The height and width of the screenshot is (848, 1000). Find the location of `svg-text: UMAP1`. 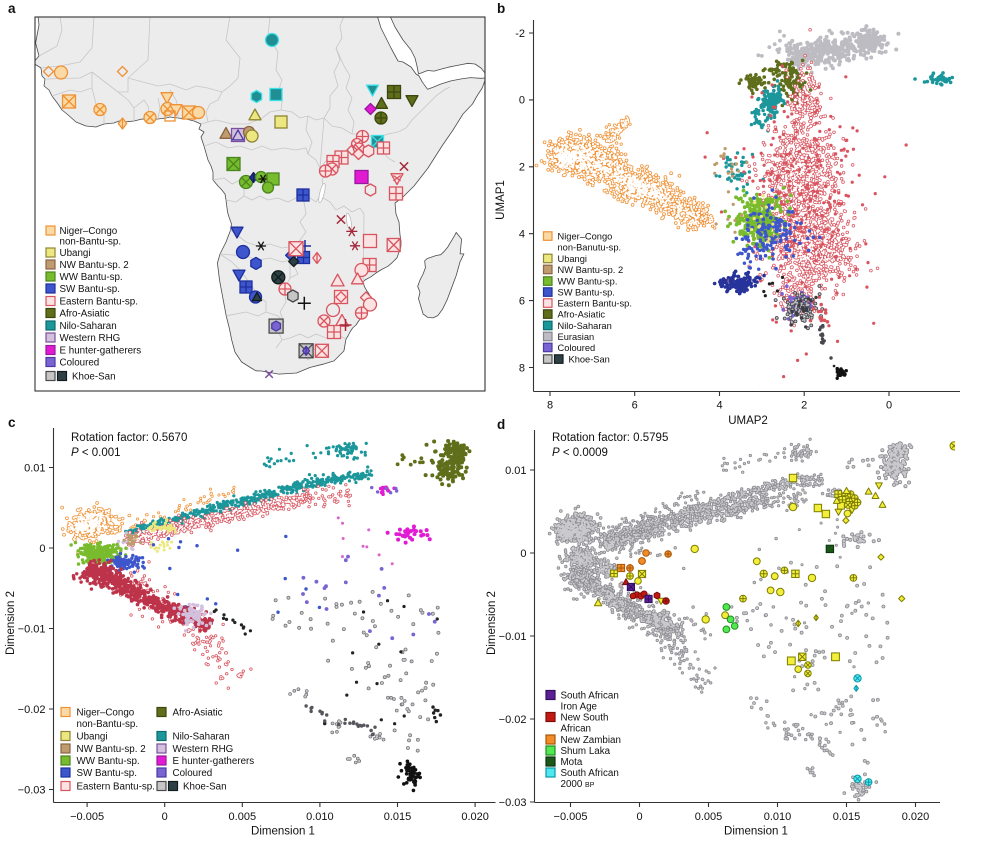

svg-text: UMAP1 is located at coordinates (501, 200).